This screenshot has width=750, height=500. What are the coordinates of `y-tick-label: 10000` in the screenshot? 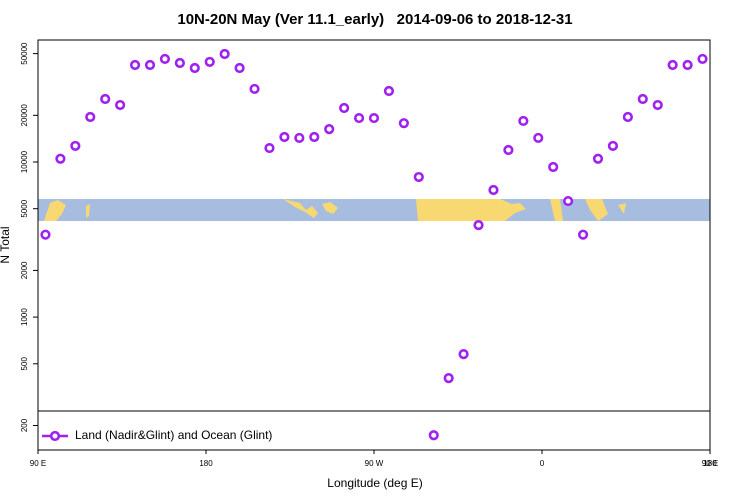 It's located at (24, 161).